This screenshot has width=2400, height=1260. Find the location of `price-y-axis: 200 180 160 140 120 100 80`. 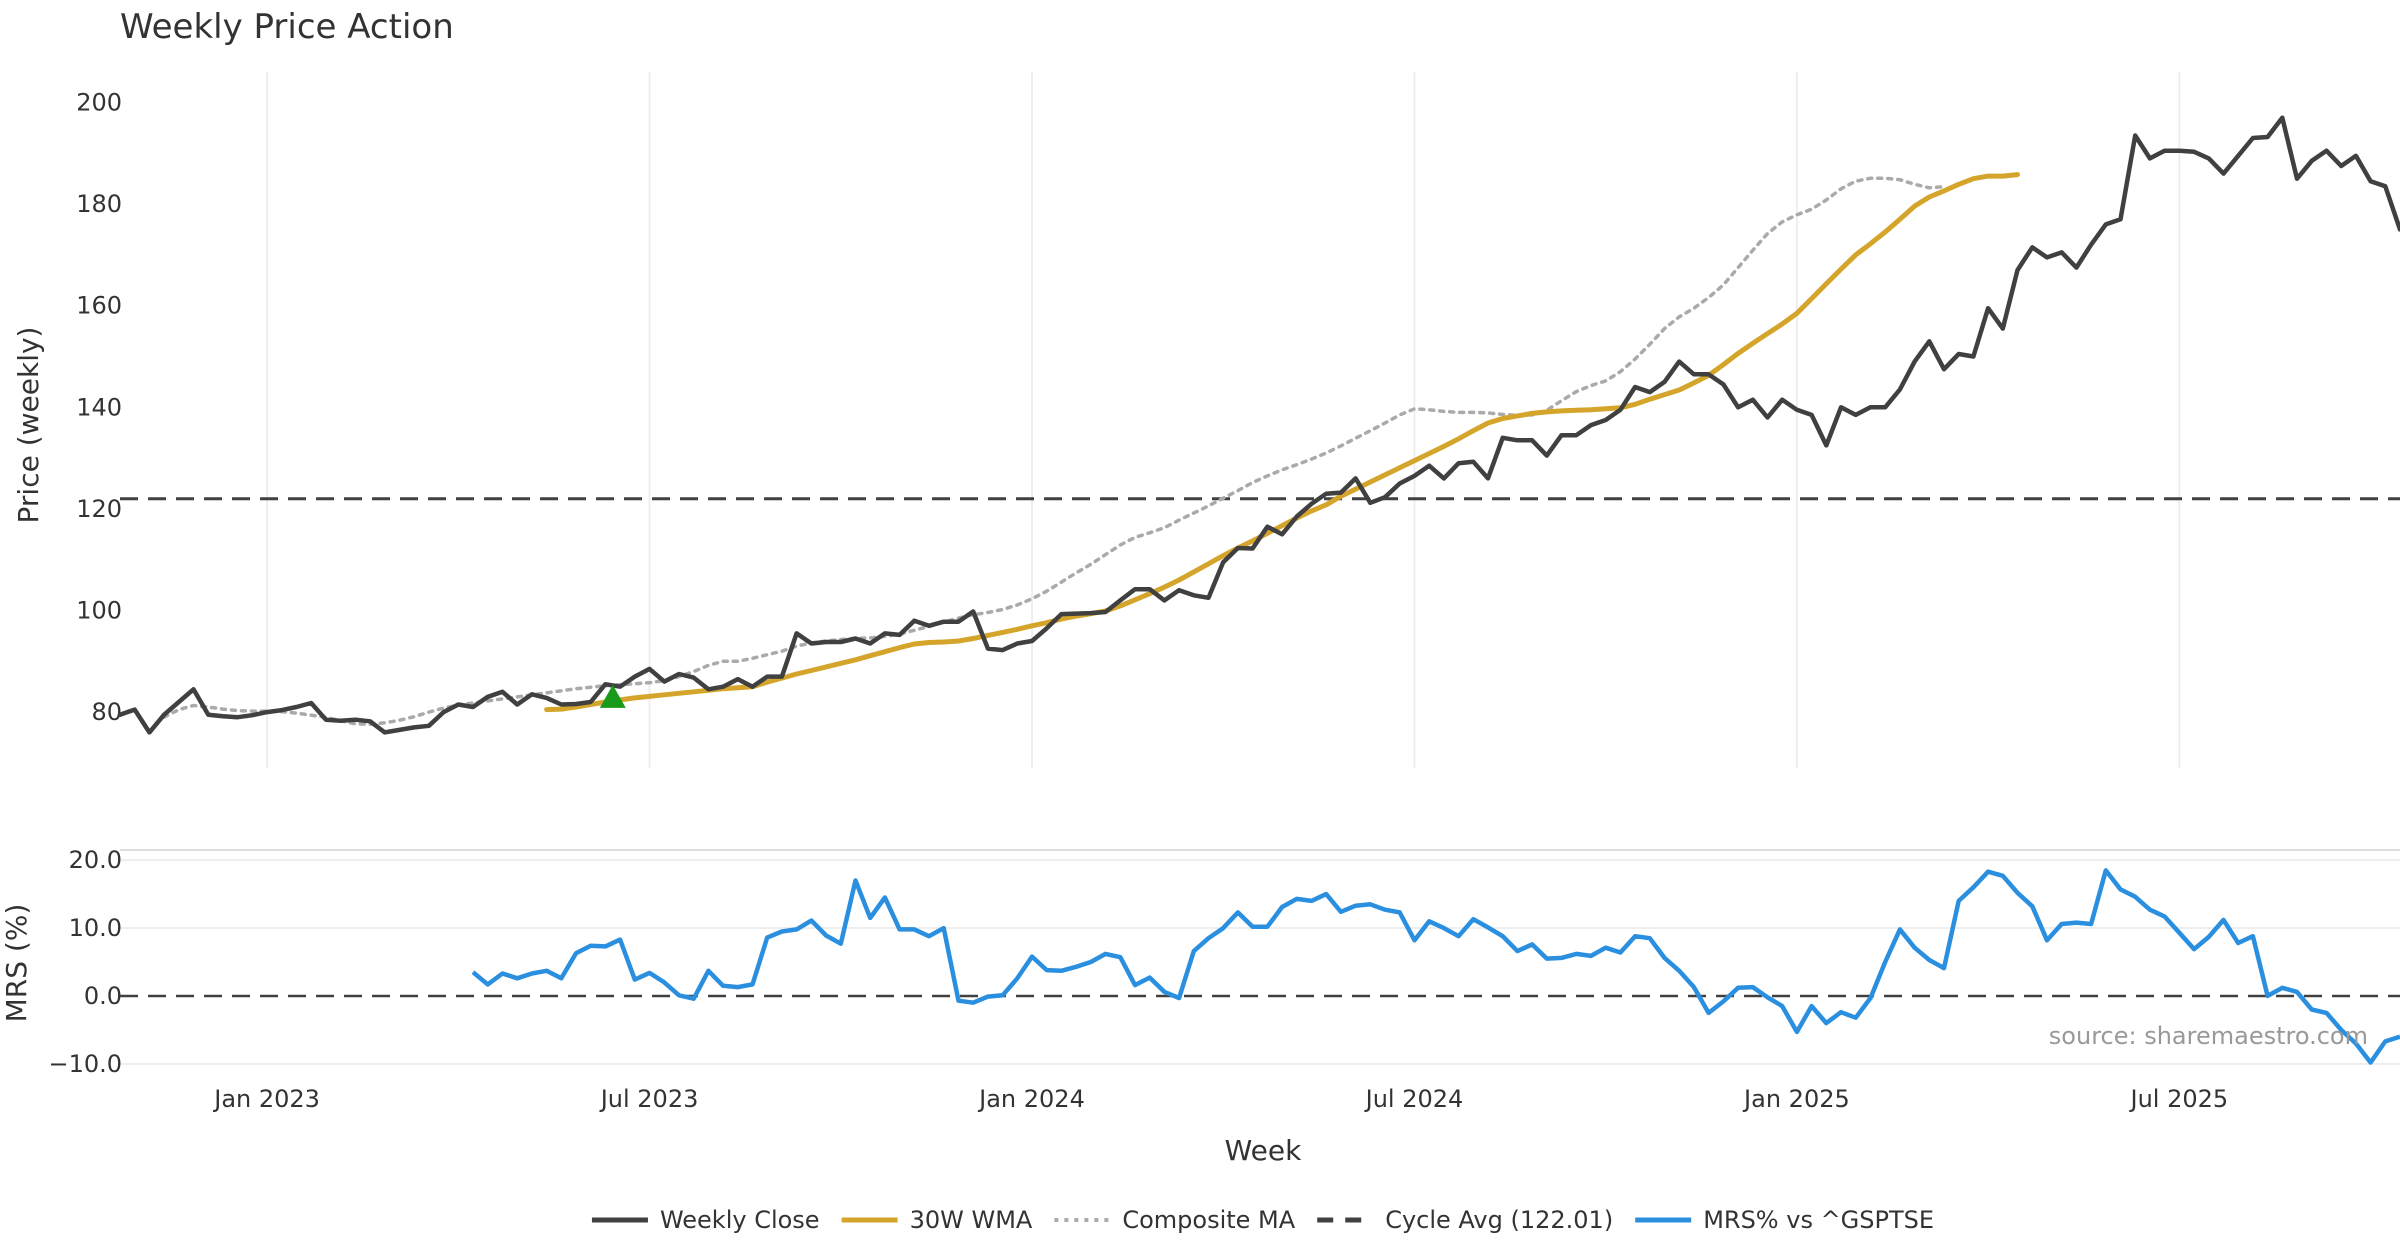

price-y-axis: 200 180 160 140 120 100 80 is located at coordinates (99, 407).